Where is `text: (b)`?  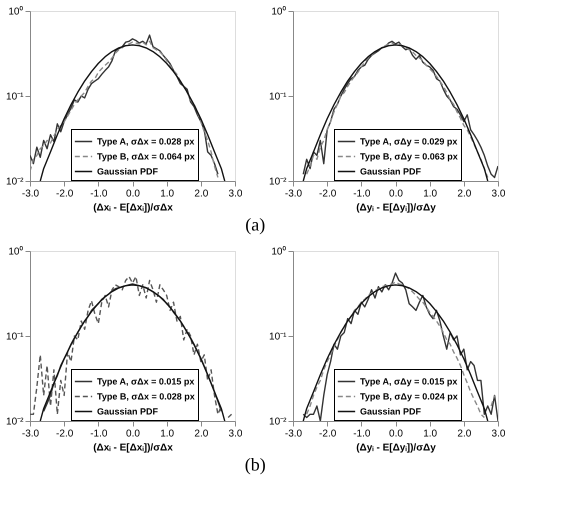 text: (b) is located at coordinates (255, 464).